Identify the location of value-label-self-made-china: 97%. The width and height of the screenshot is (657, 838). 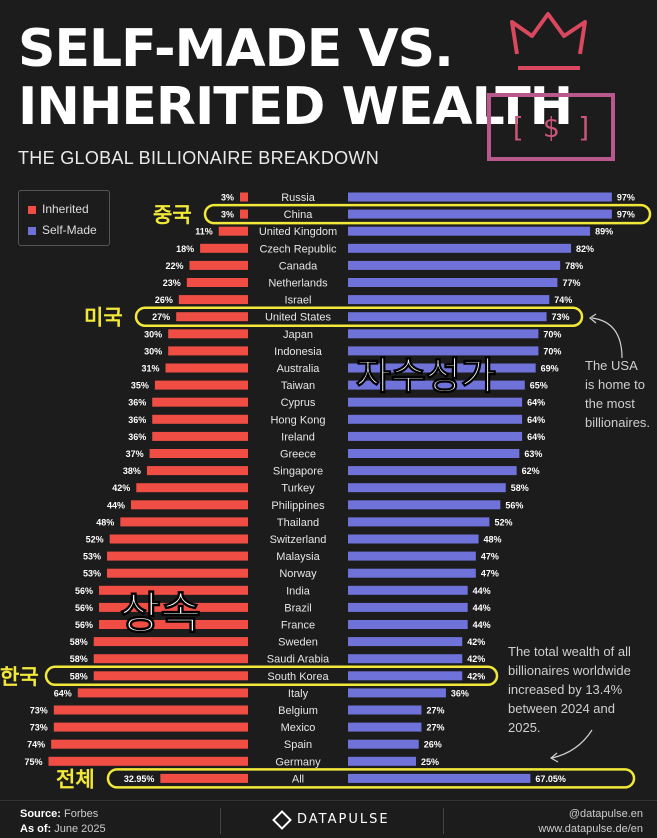
(626, 215).